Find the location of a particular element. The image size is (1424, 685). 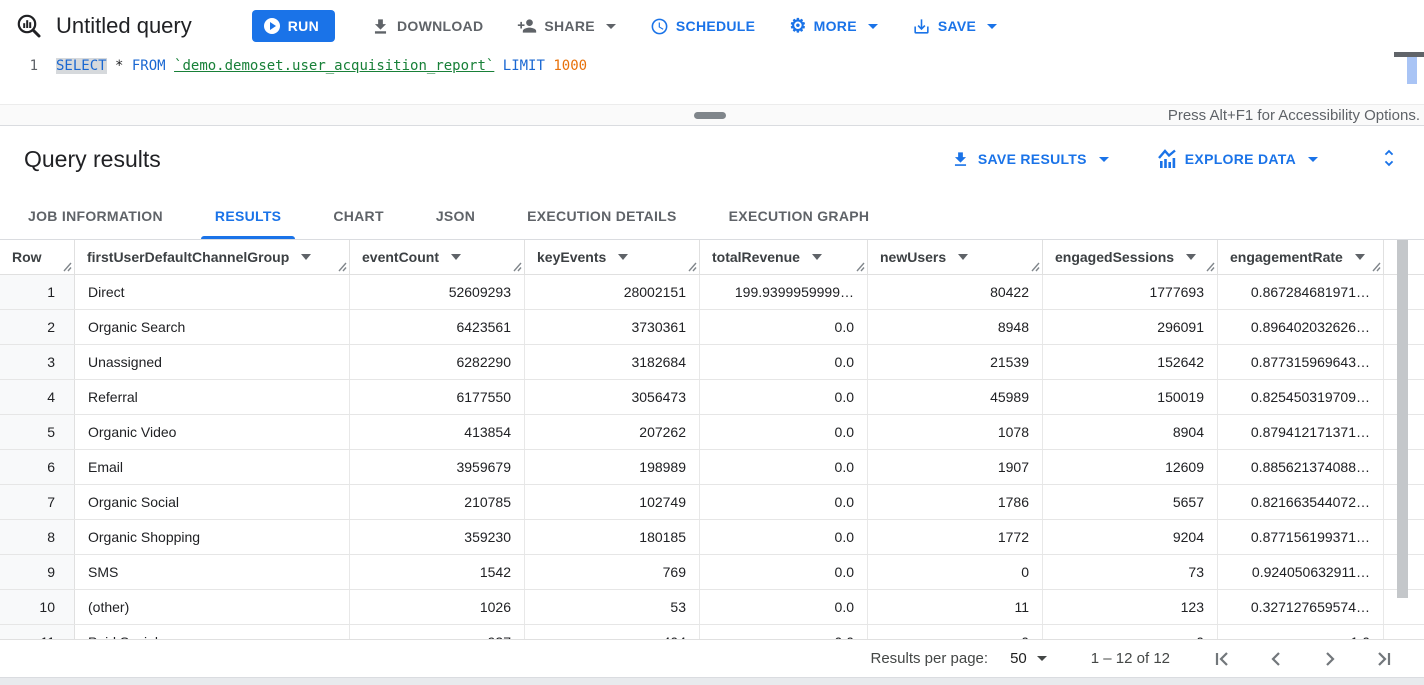

tab-chart: CHART is located at coordinates (358, 215).